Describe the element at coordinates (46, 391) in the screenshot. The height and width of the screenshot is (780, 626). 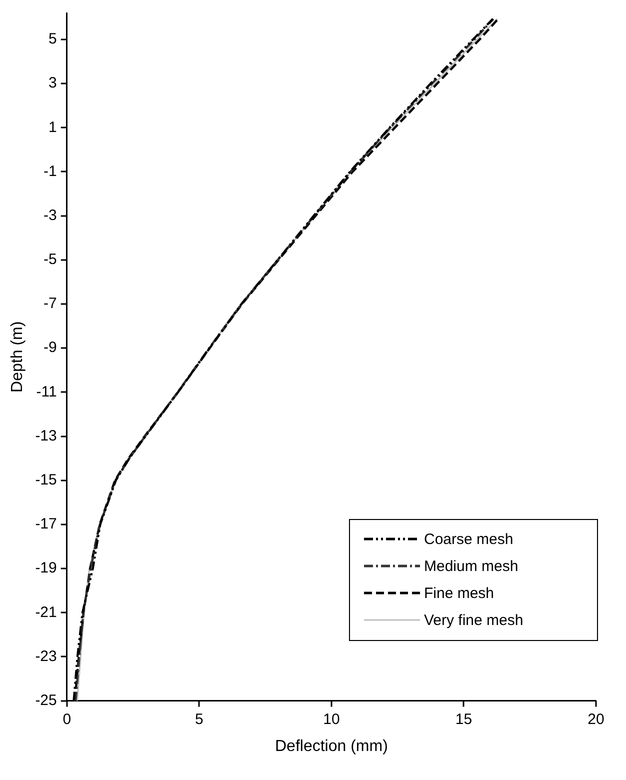
I see `y-tick-label: -11` at that location.